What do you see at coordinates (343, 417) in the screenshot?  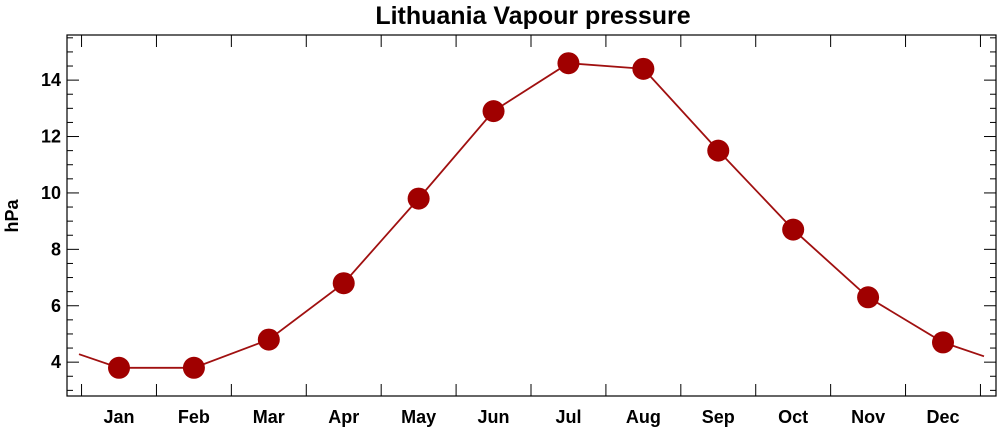 I see `x-tick-label: Apr` at bounding box center [343, 417].